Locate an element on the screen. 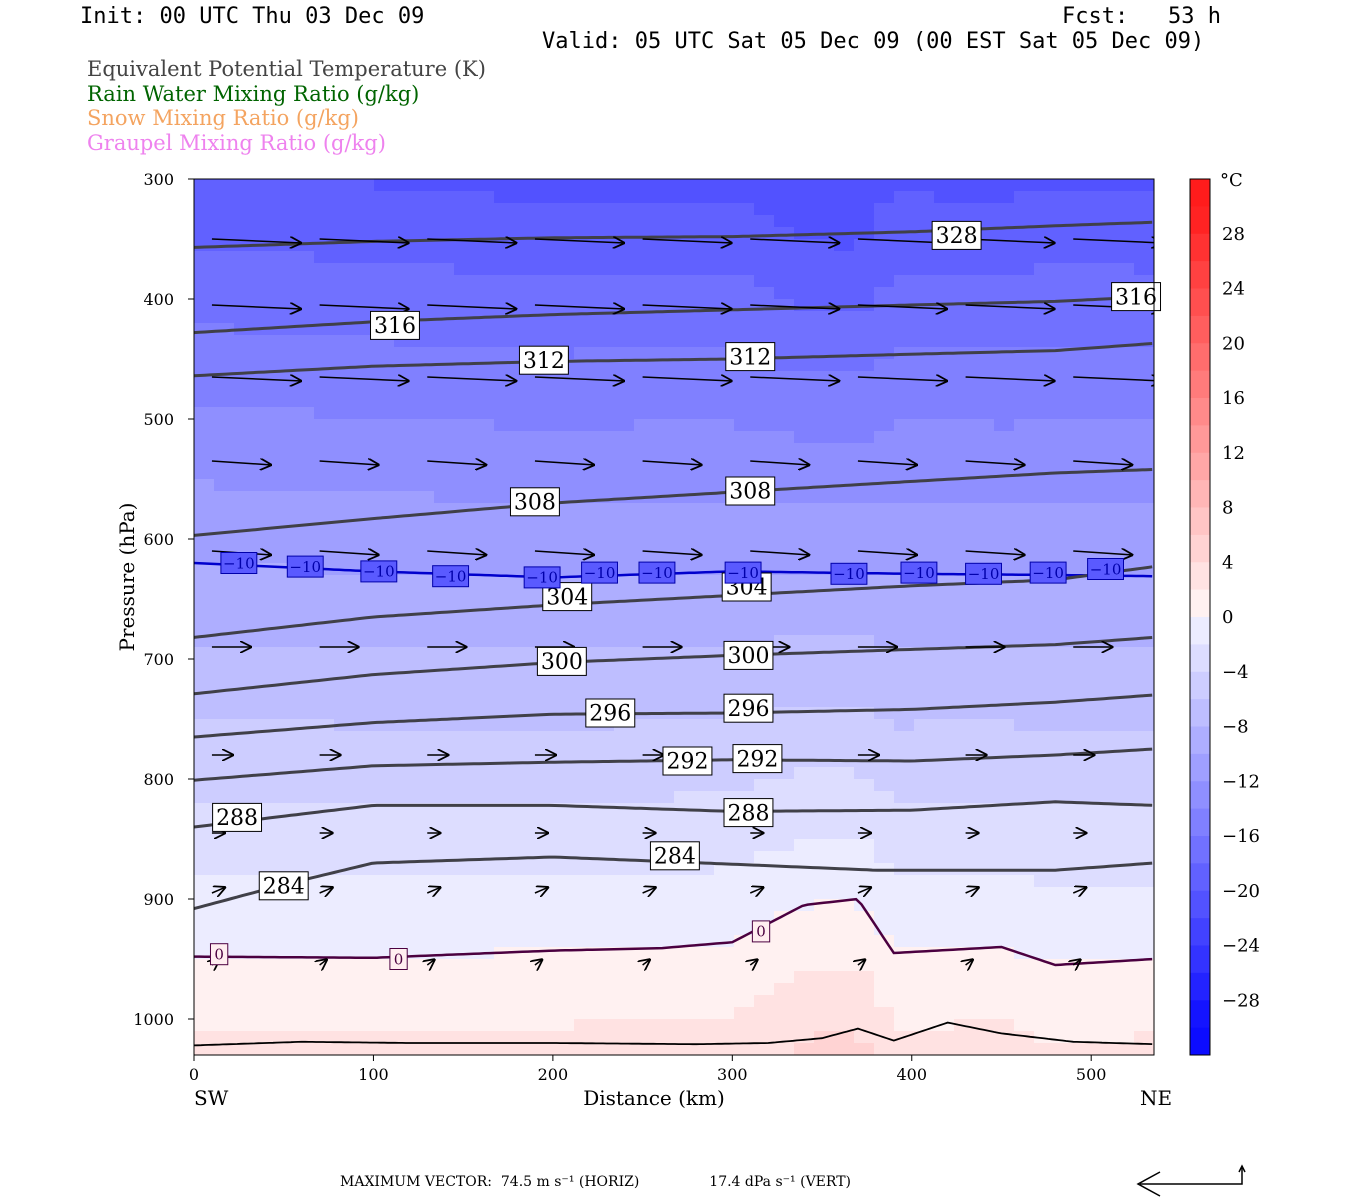  forecast-hour: Fcst: 53 h is located at coordinates (1141, 16).